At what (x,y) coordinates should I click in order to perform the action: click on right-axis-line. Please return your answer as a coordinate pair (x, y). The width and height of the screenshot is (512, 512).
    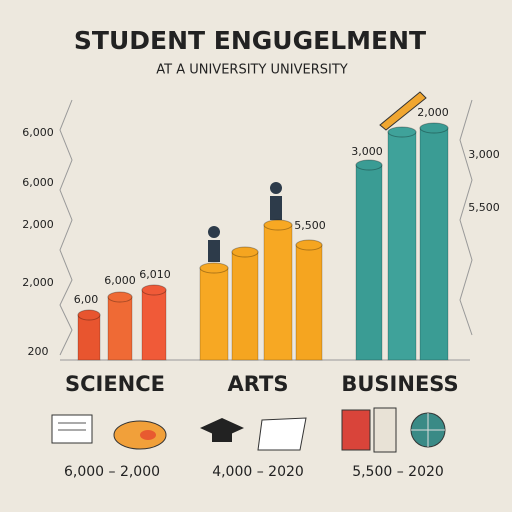
    Looking at the image, I should click on (466, 217).